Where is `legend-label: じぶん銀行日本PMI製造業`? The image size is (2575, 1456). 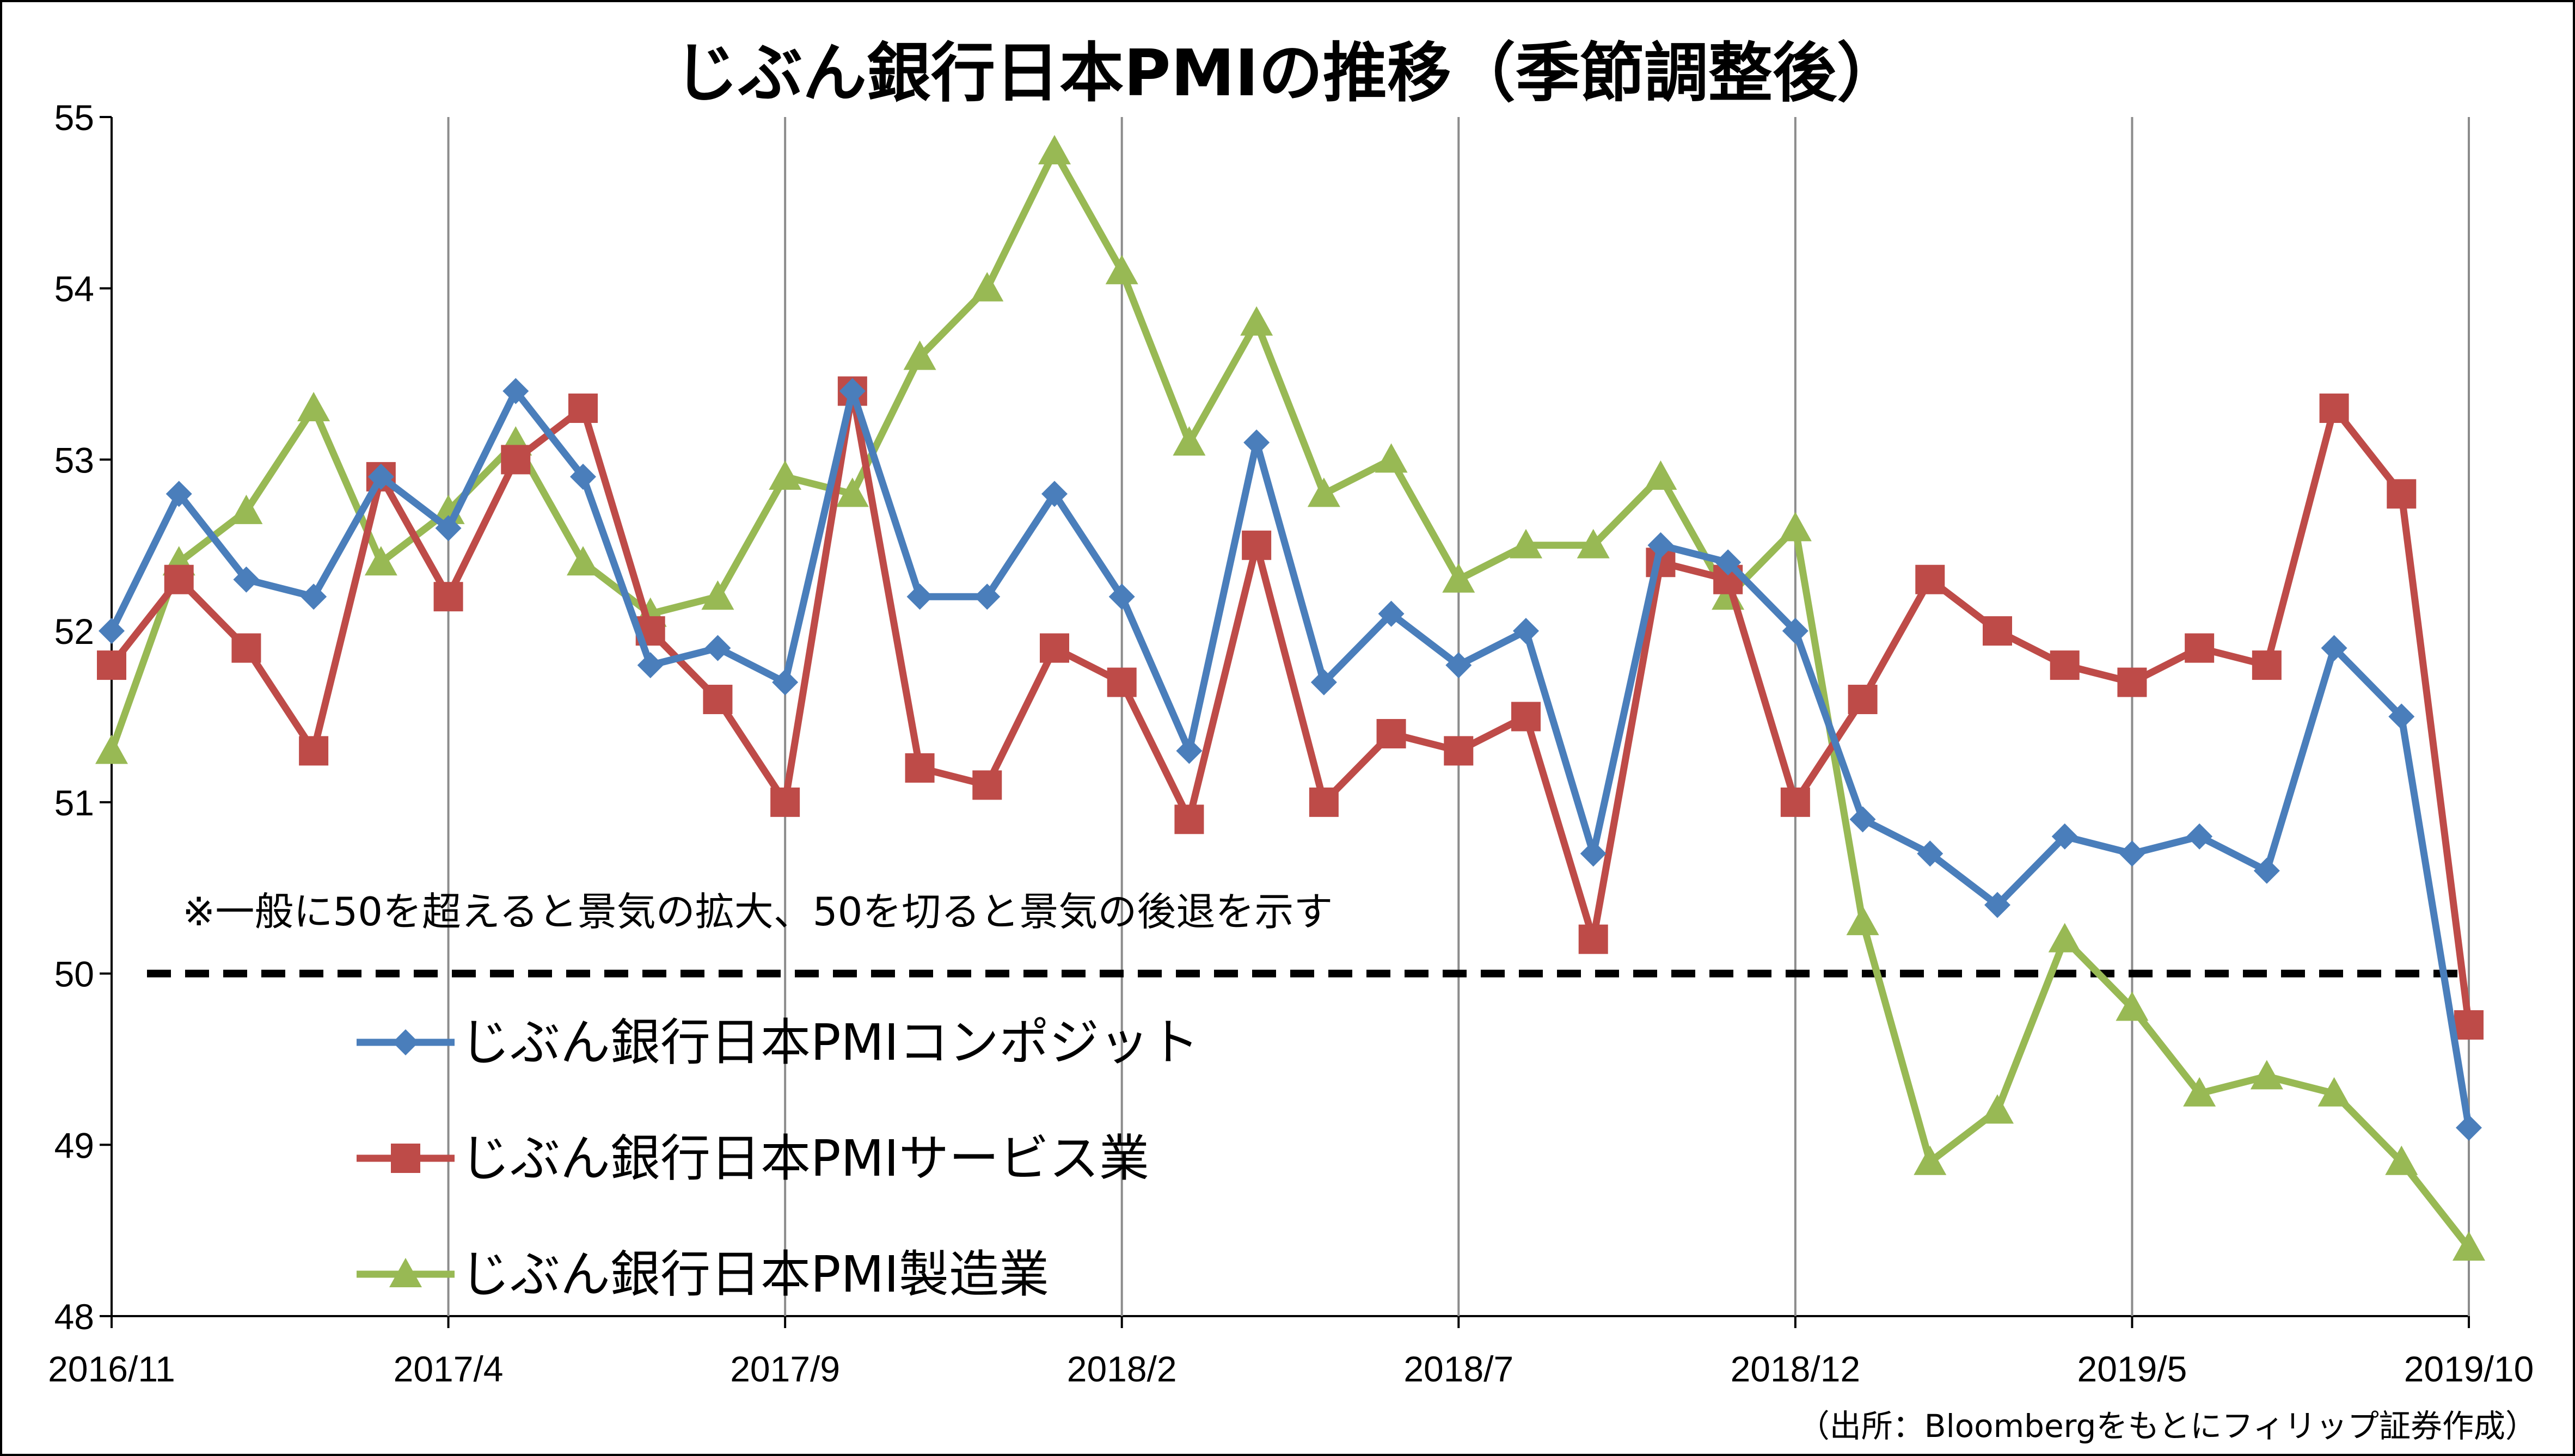
legend-label: じぶん銀行日本PMI製造業 is located at coordinates (754, 1274).